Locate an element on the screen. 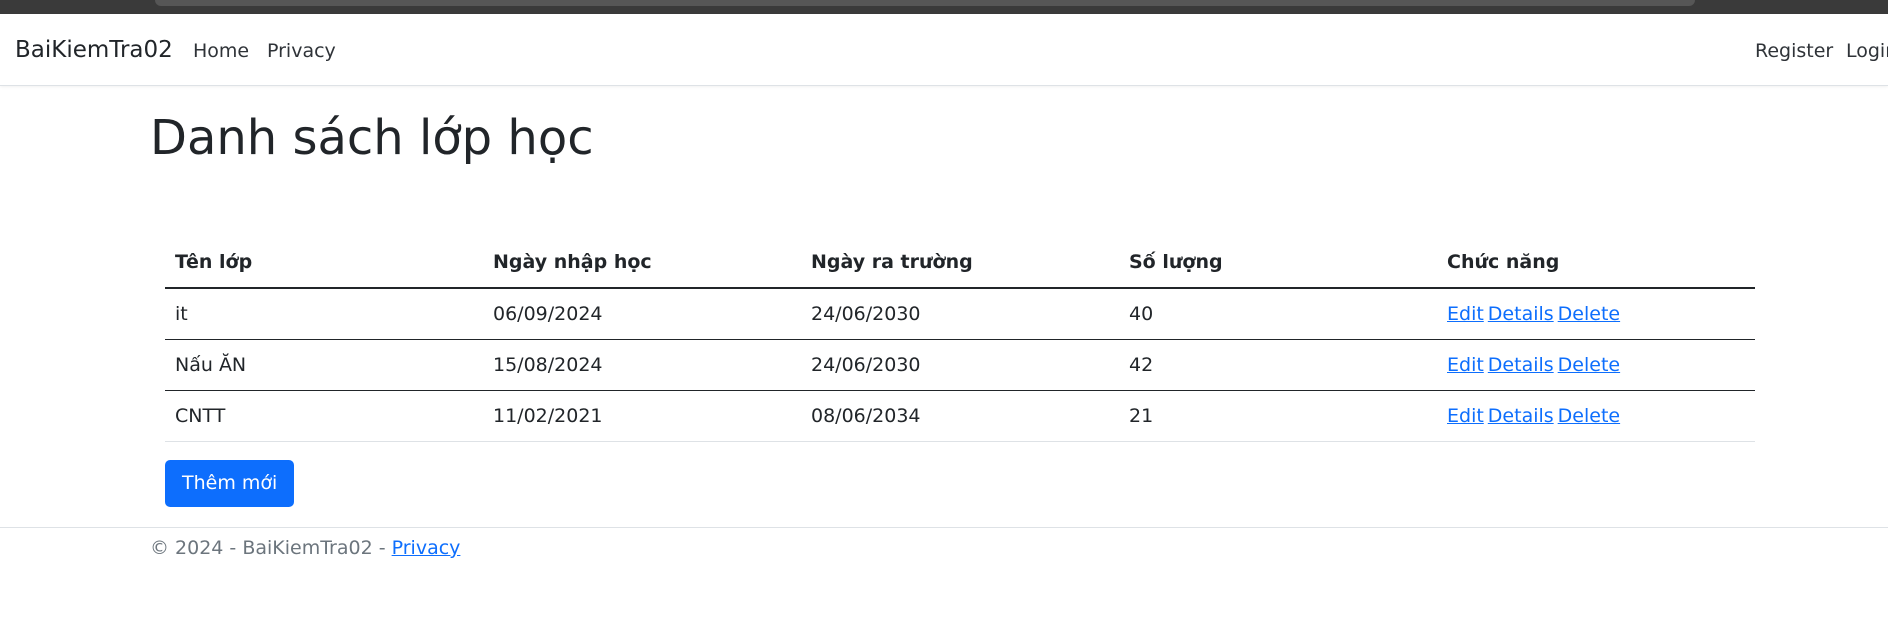 This screenshot has width=1888, height=634. cell-start-date: 15/08/2024 is located at coordinates (642, 365).